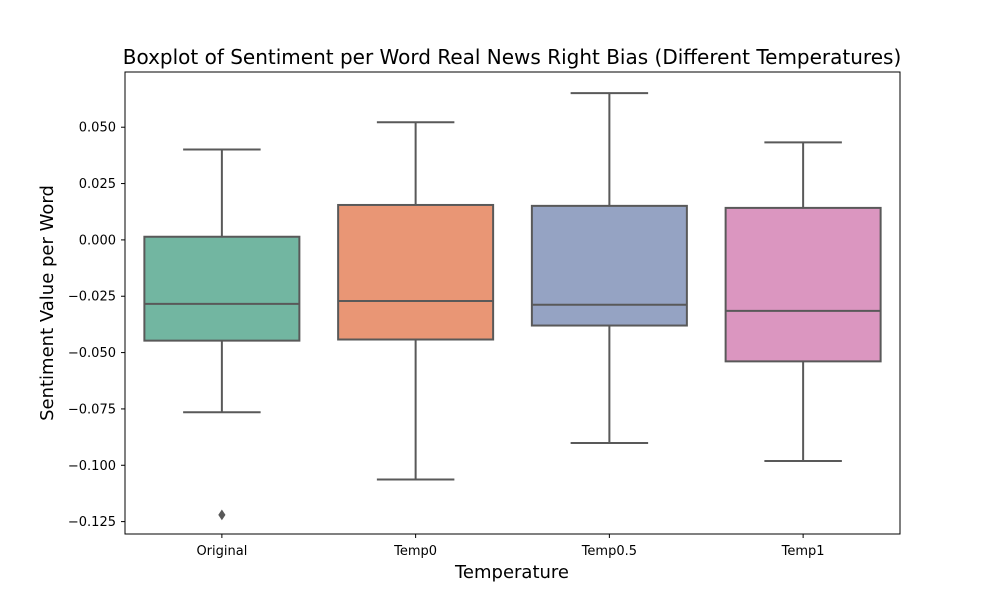 The width and height of the screenshot is (1000, 600). Describe the element at coordinates (92, 409) in the screenshot. I see `y-tick-label: −0.075` at that location.